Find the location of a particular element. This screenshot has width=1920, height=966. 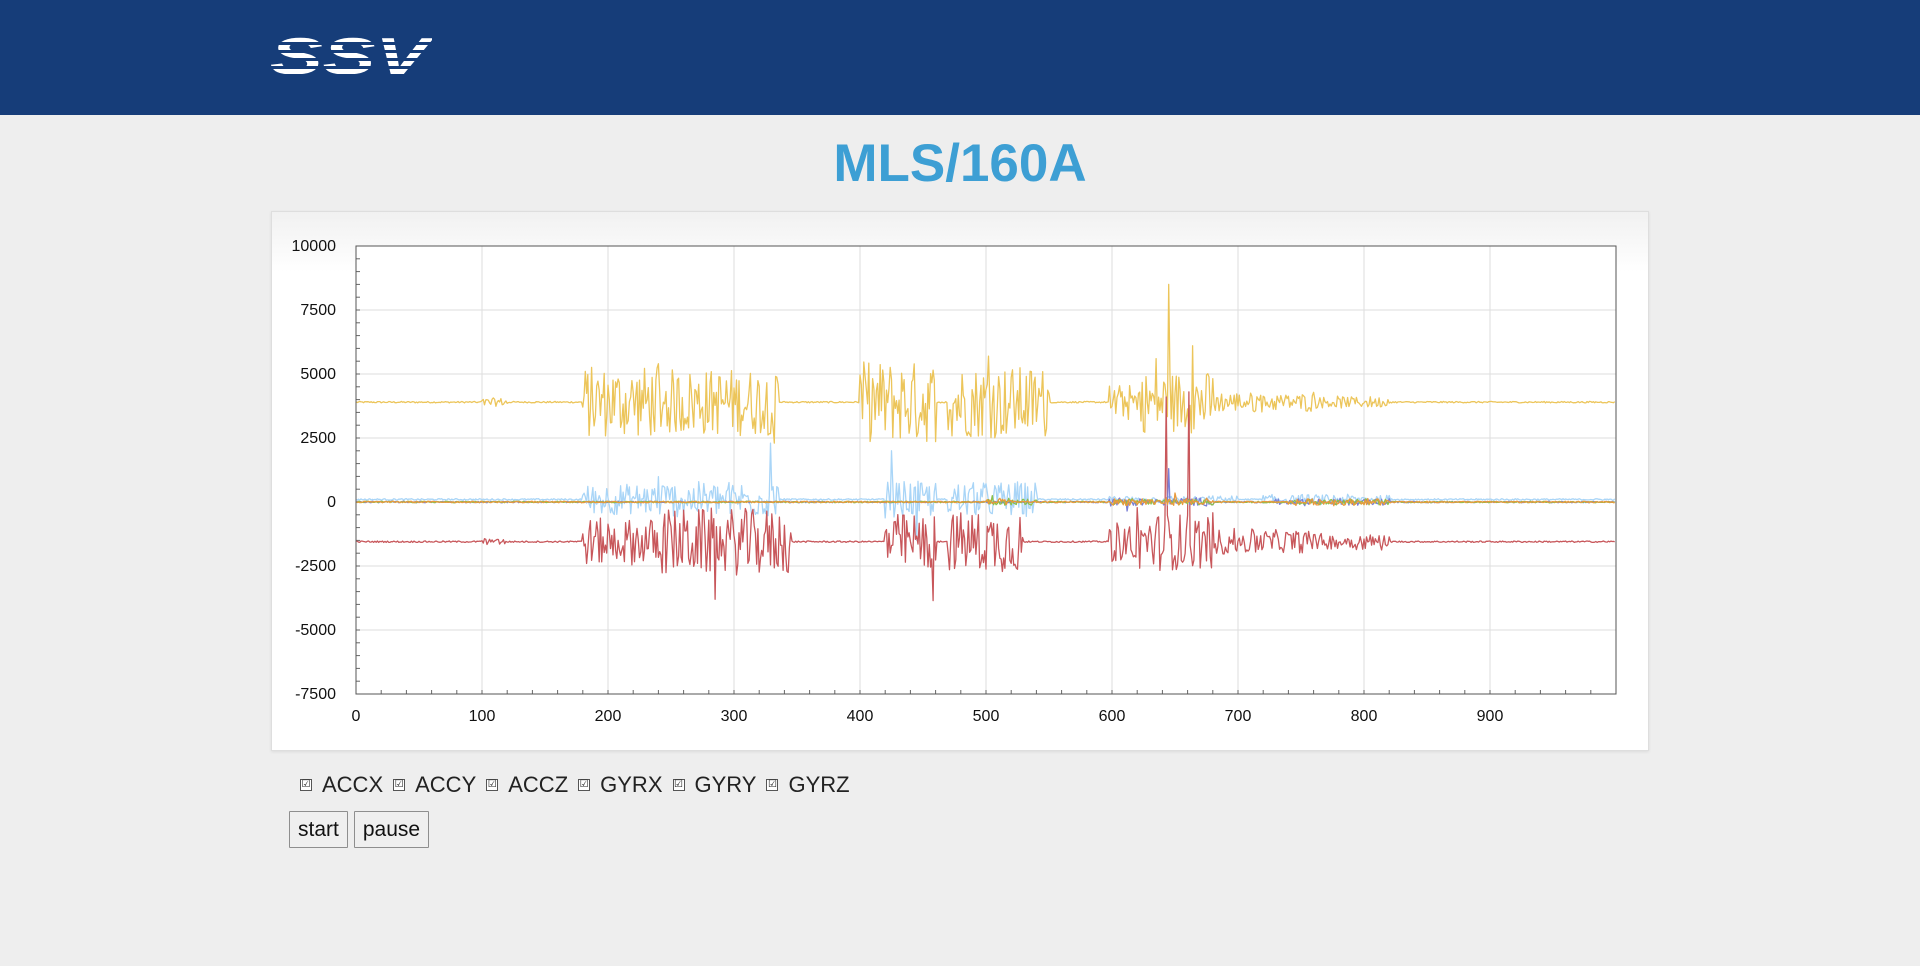

top-header-bar: SSV is located at coordinates (960, 57).